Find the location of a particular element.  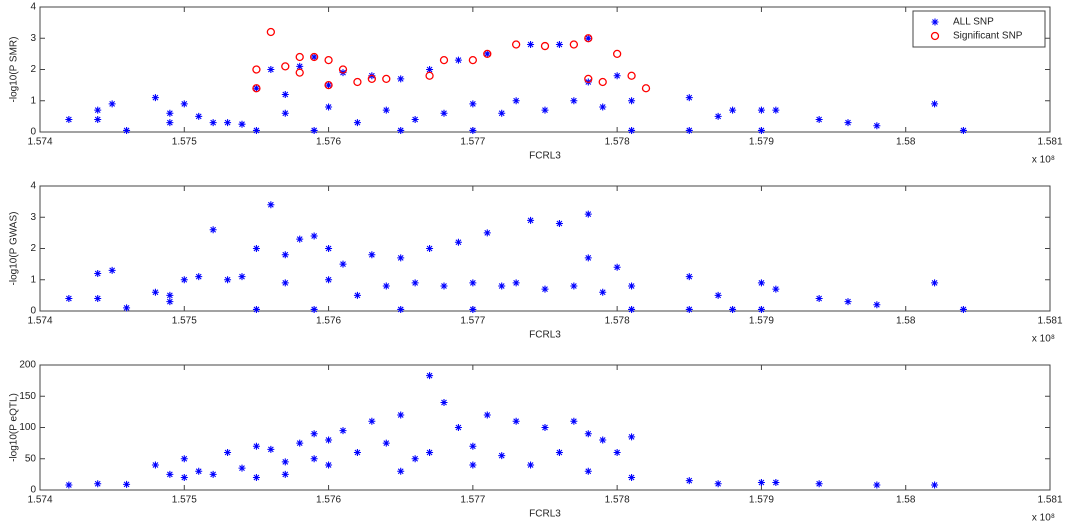

x-tick-label: 1.581 is located at coordinates (1049, 500).